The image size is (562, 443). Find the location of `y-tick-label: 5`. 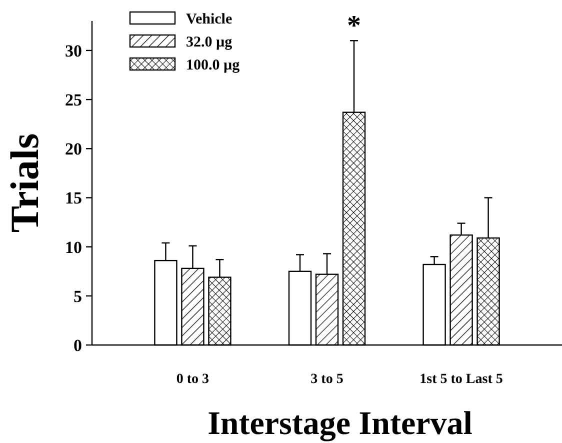

y-tick-label: 5 is located at coordinates (78, 296).